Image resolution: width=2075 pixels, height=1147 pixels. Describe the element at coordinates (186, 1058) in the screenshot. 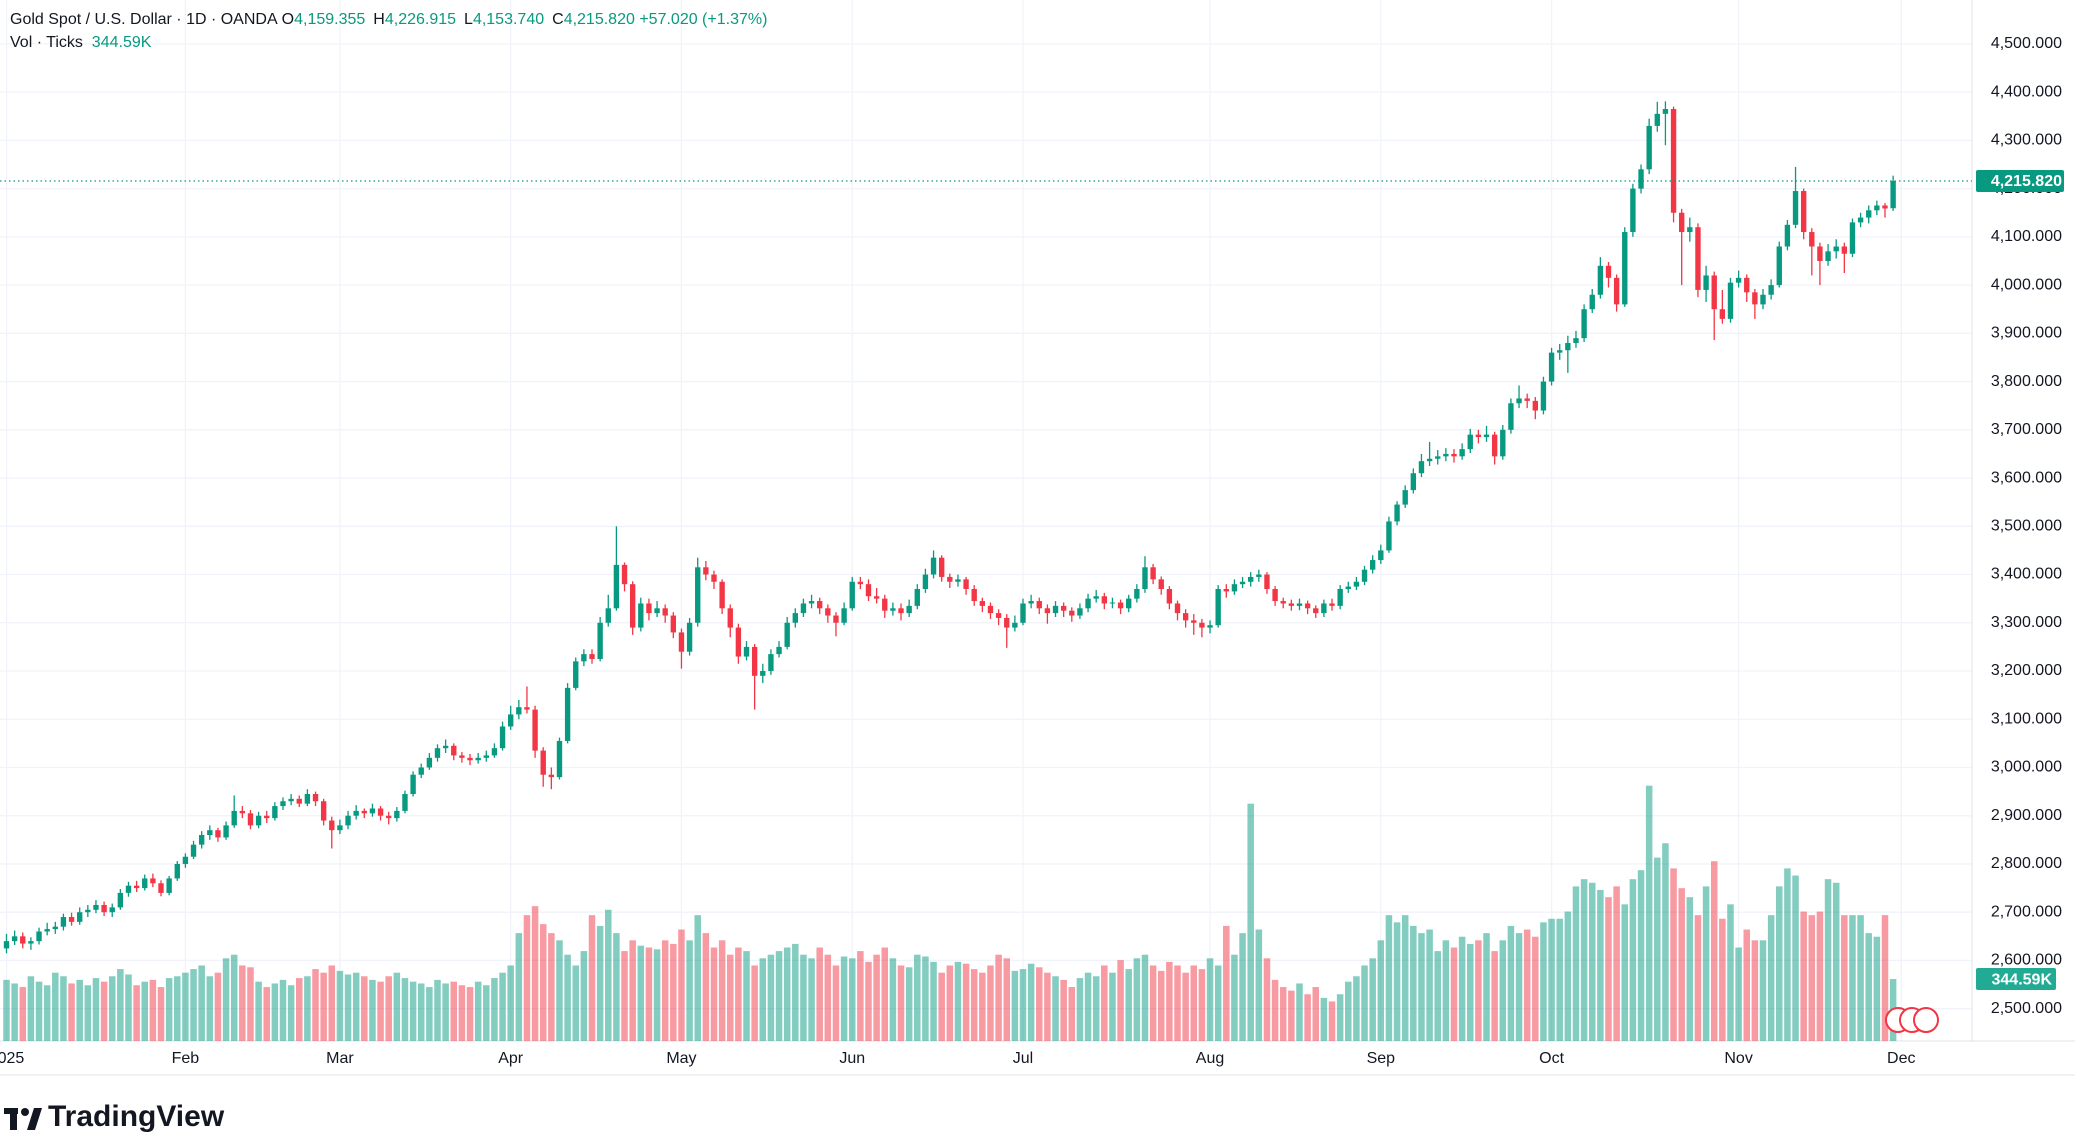

I see `x-tick-label: Feb` at that location.